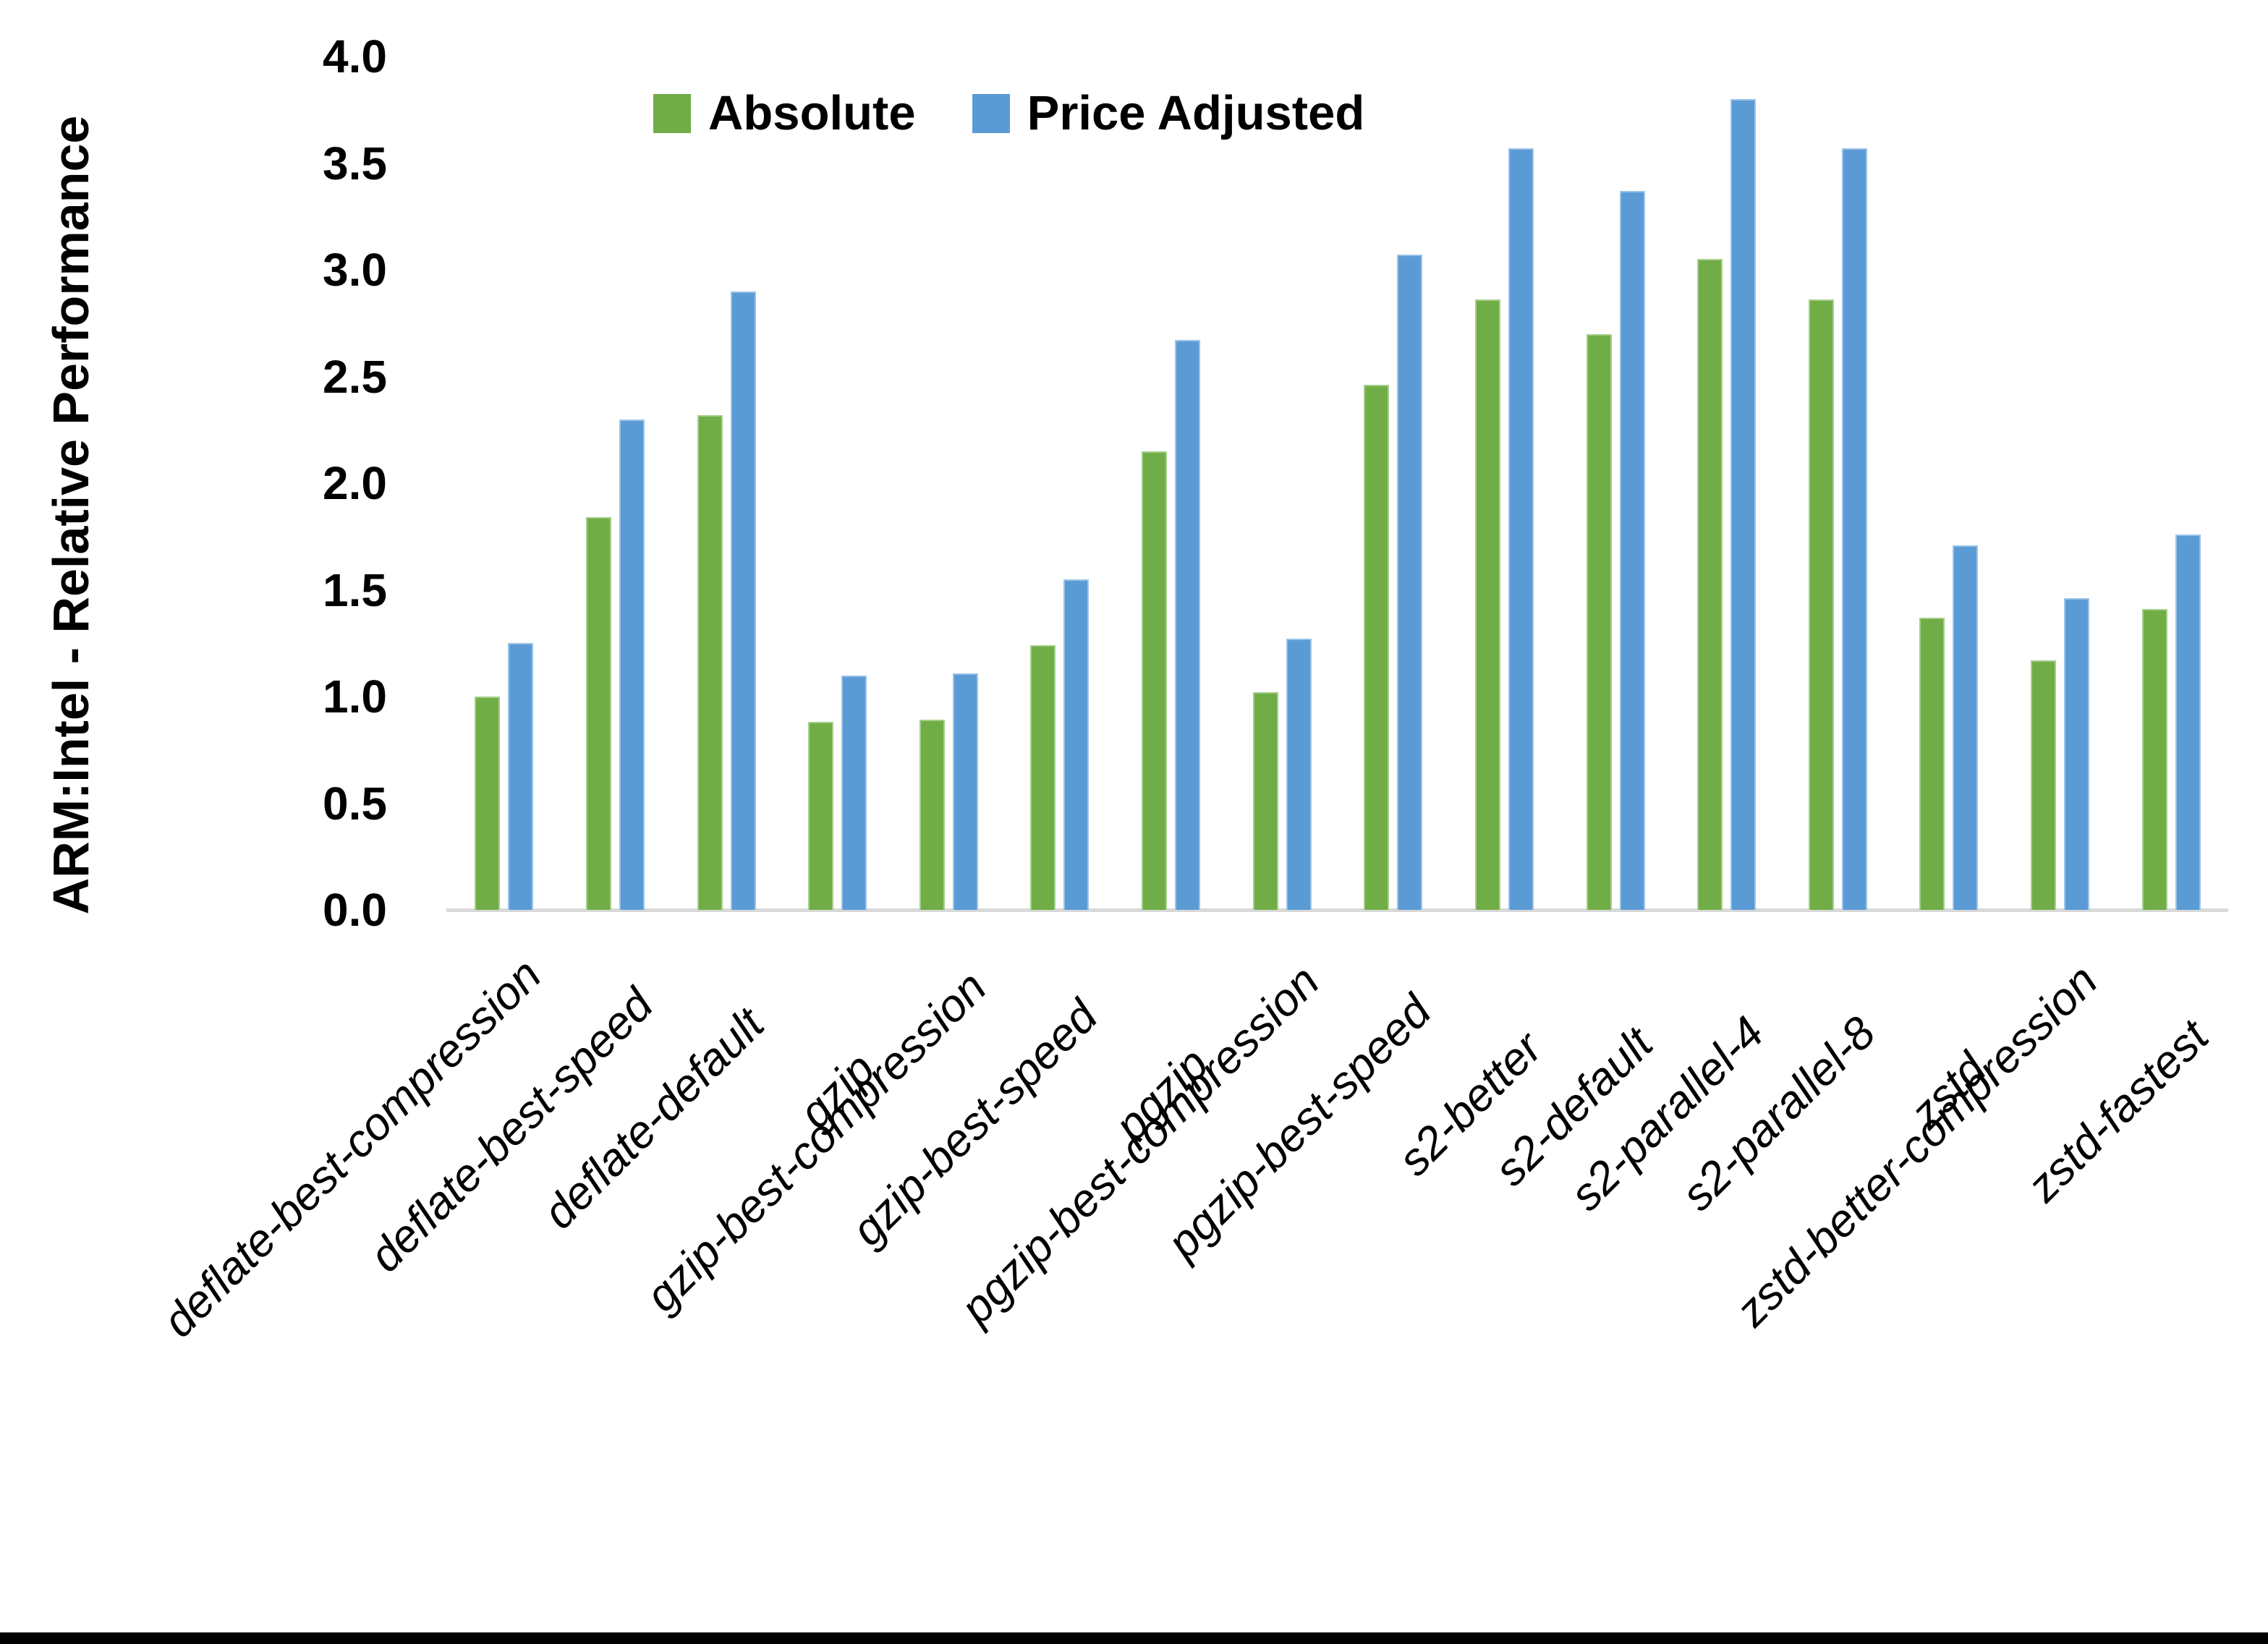  Describe the element at coordinates (355, 589) in the screenshot. I see `y-tick-label-1.5: 1.5` at that location.